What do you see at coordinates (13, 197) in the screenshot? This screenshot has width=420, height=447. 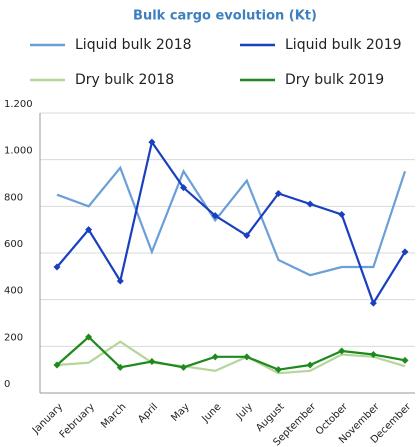 I see `y-tick-label: 800` at bounding box center [13, 197].